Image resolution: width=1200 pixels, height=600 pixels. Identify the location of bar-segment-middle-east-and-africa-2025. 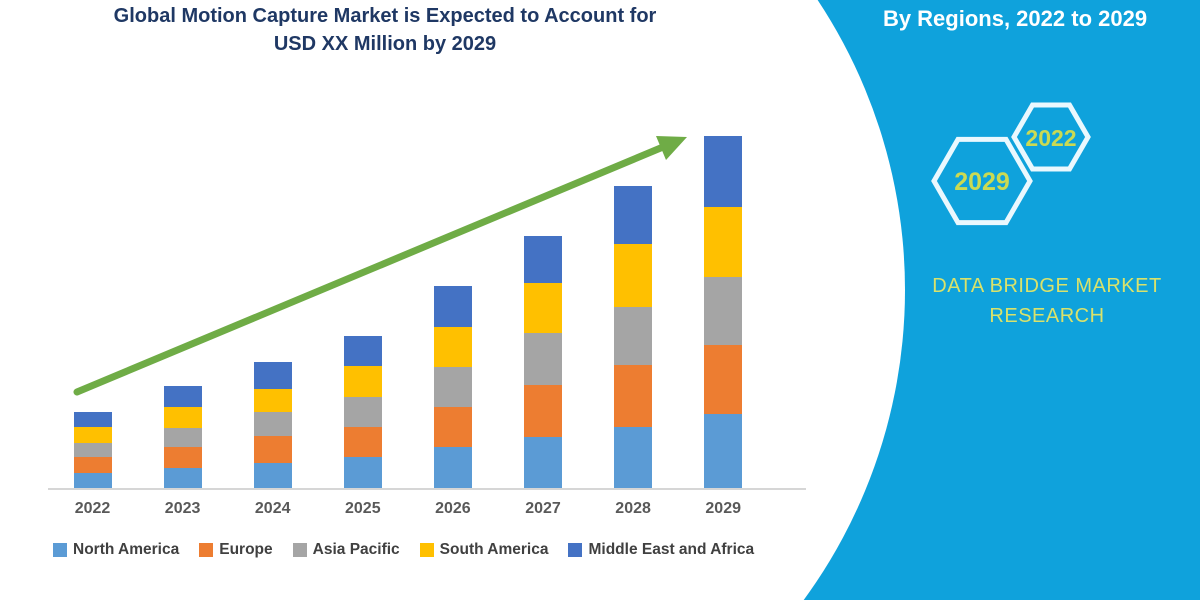
(362, 351).